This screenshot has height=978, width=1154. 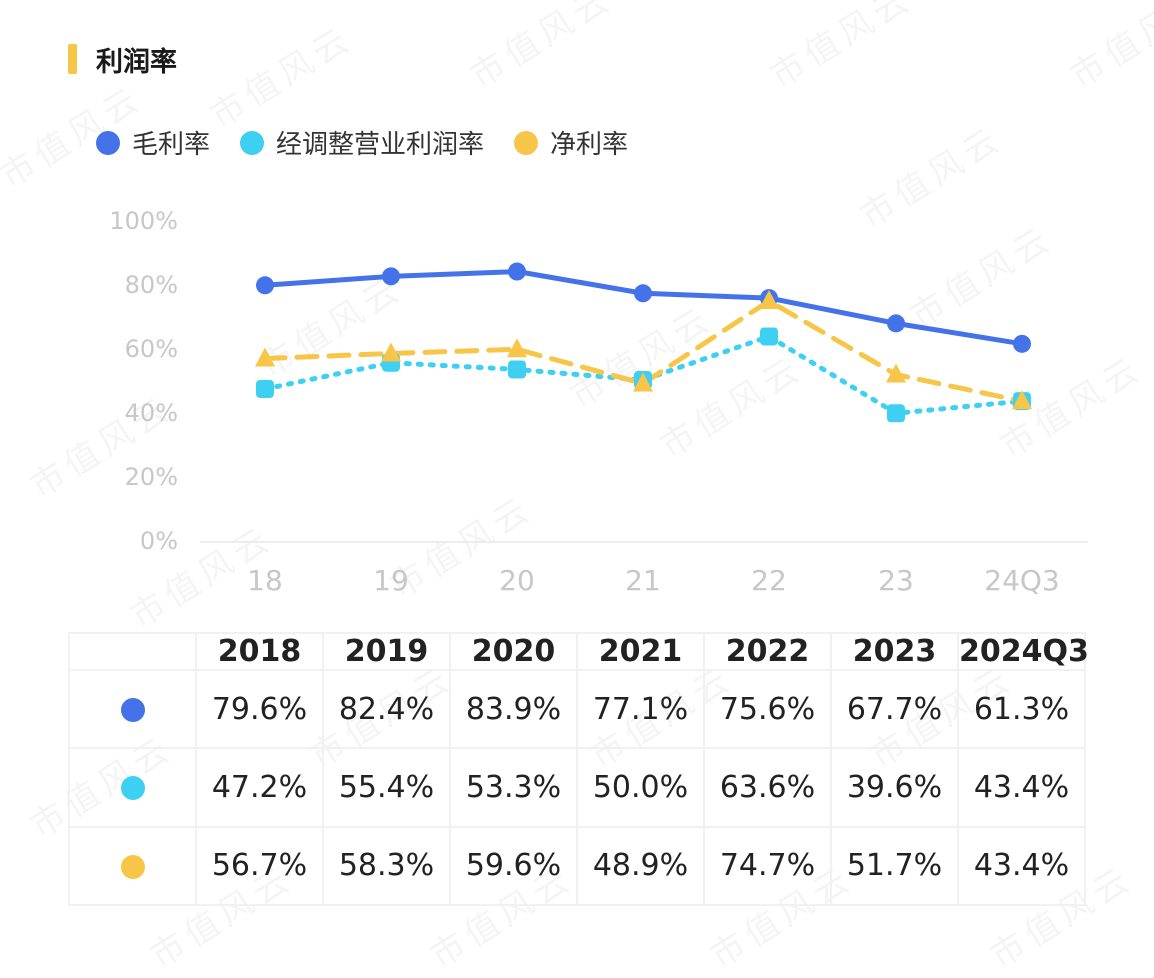 What do you see at coordinates (767, 651) in the screenshot?
I see `table-header-cell: 2022` at bounding box center [767, 651].